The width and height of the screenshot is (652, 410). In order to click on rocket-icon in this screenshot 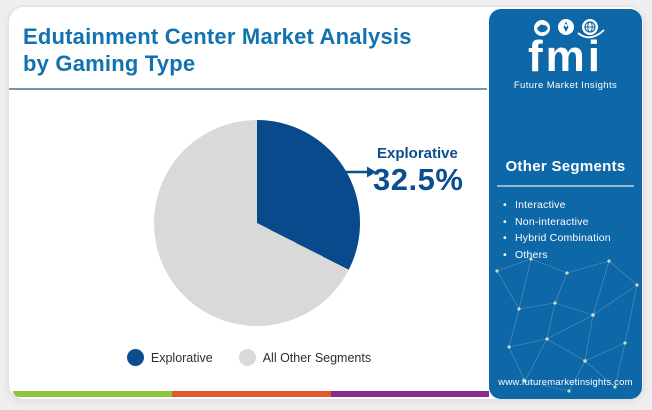, I will do `click(565, 27)`.